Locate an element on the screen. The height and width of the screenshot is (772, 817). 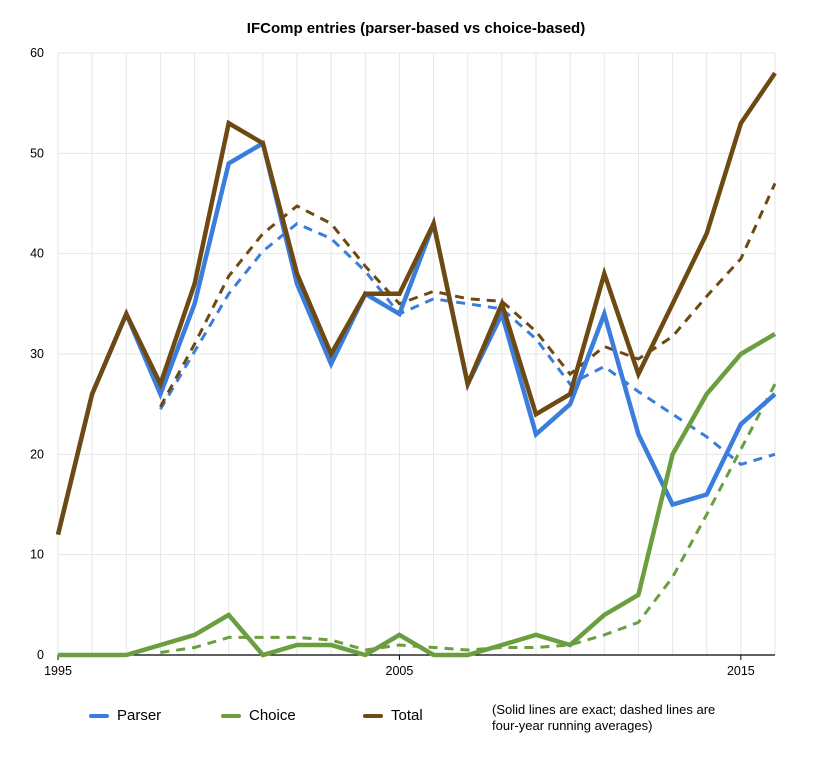
y-tick-label: 0 is located at coordinates (40, 655).